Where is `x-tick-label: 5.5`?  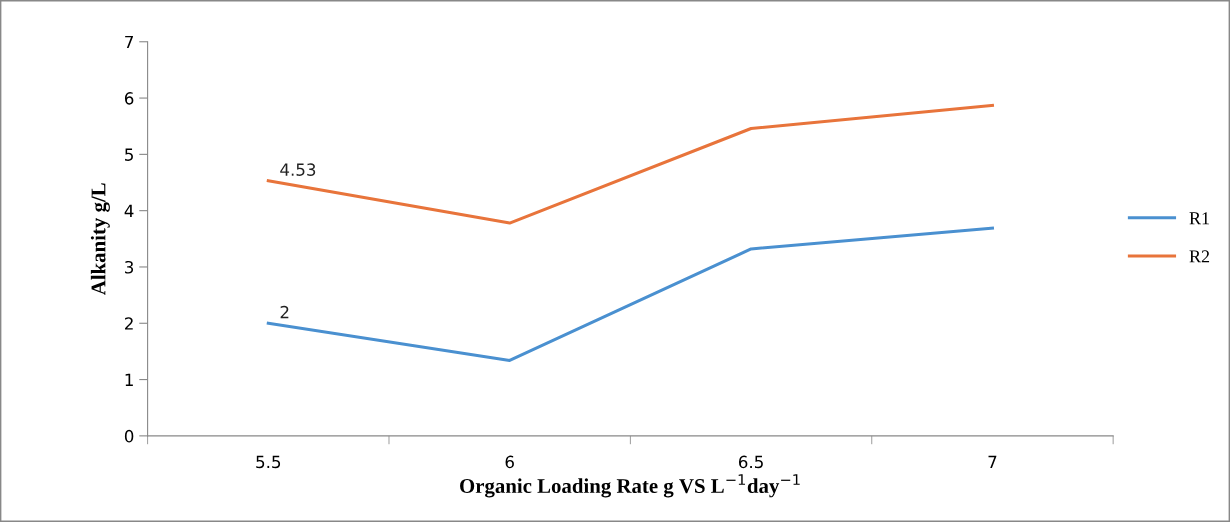 x-tick-label: 5.5 is located at coordinates (268, 462).